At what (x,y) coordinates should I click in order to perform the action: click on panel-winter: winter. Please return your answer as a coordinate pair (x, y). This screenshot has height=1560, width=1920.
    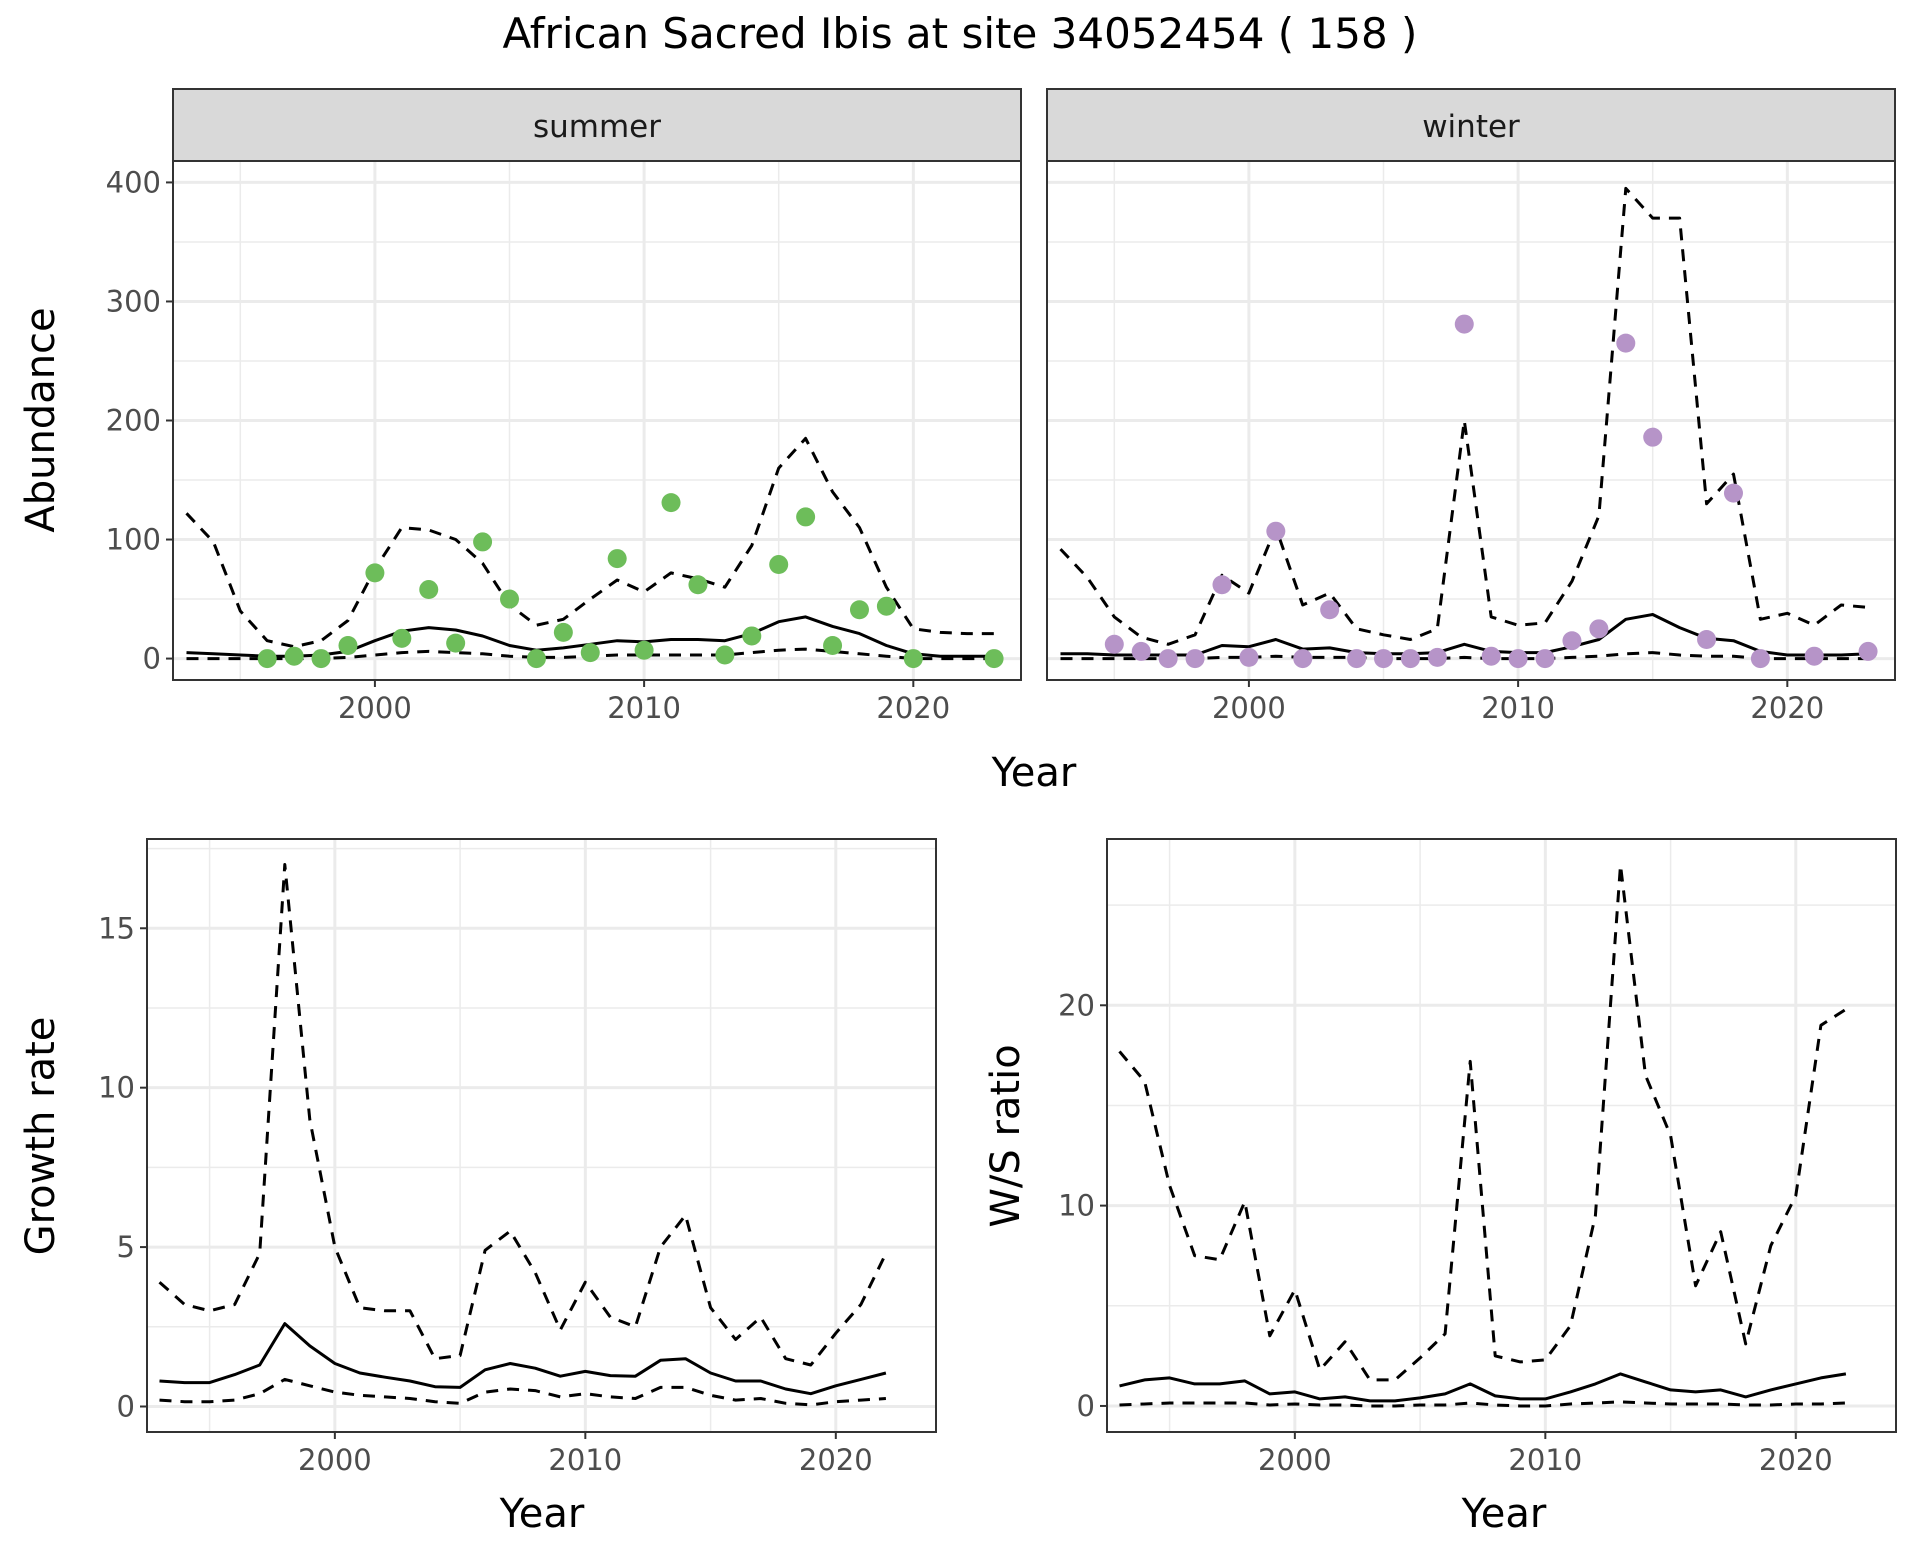
    Looking at the image, I should click on (1471, 125).